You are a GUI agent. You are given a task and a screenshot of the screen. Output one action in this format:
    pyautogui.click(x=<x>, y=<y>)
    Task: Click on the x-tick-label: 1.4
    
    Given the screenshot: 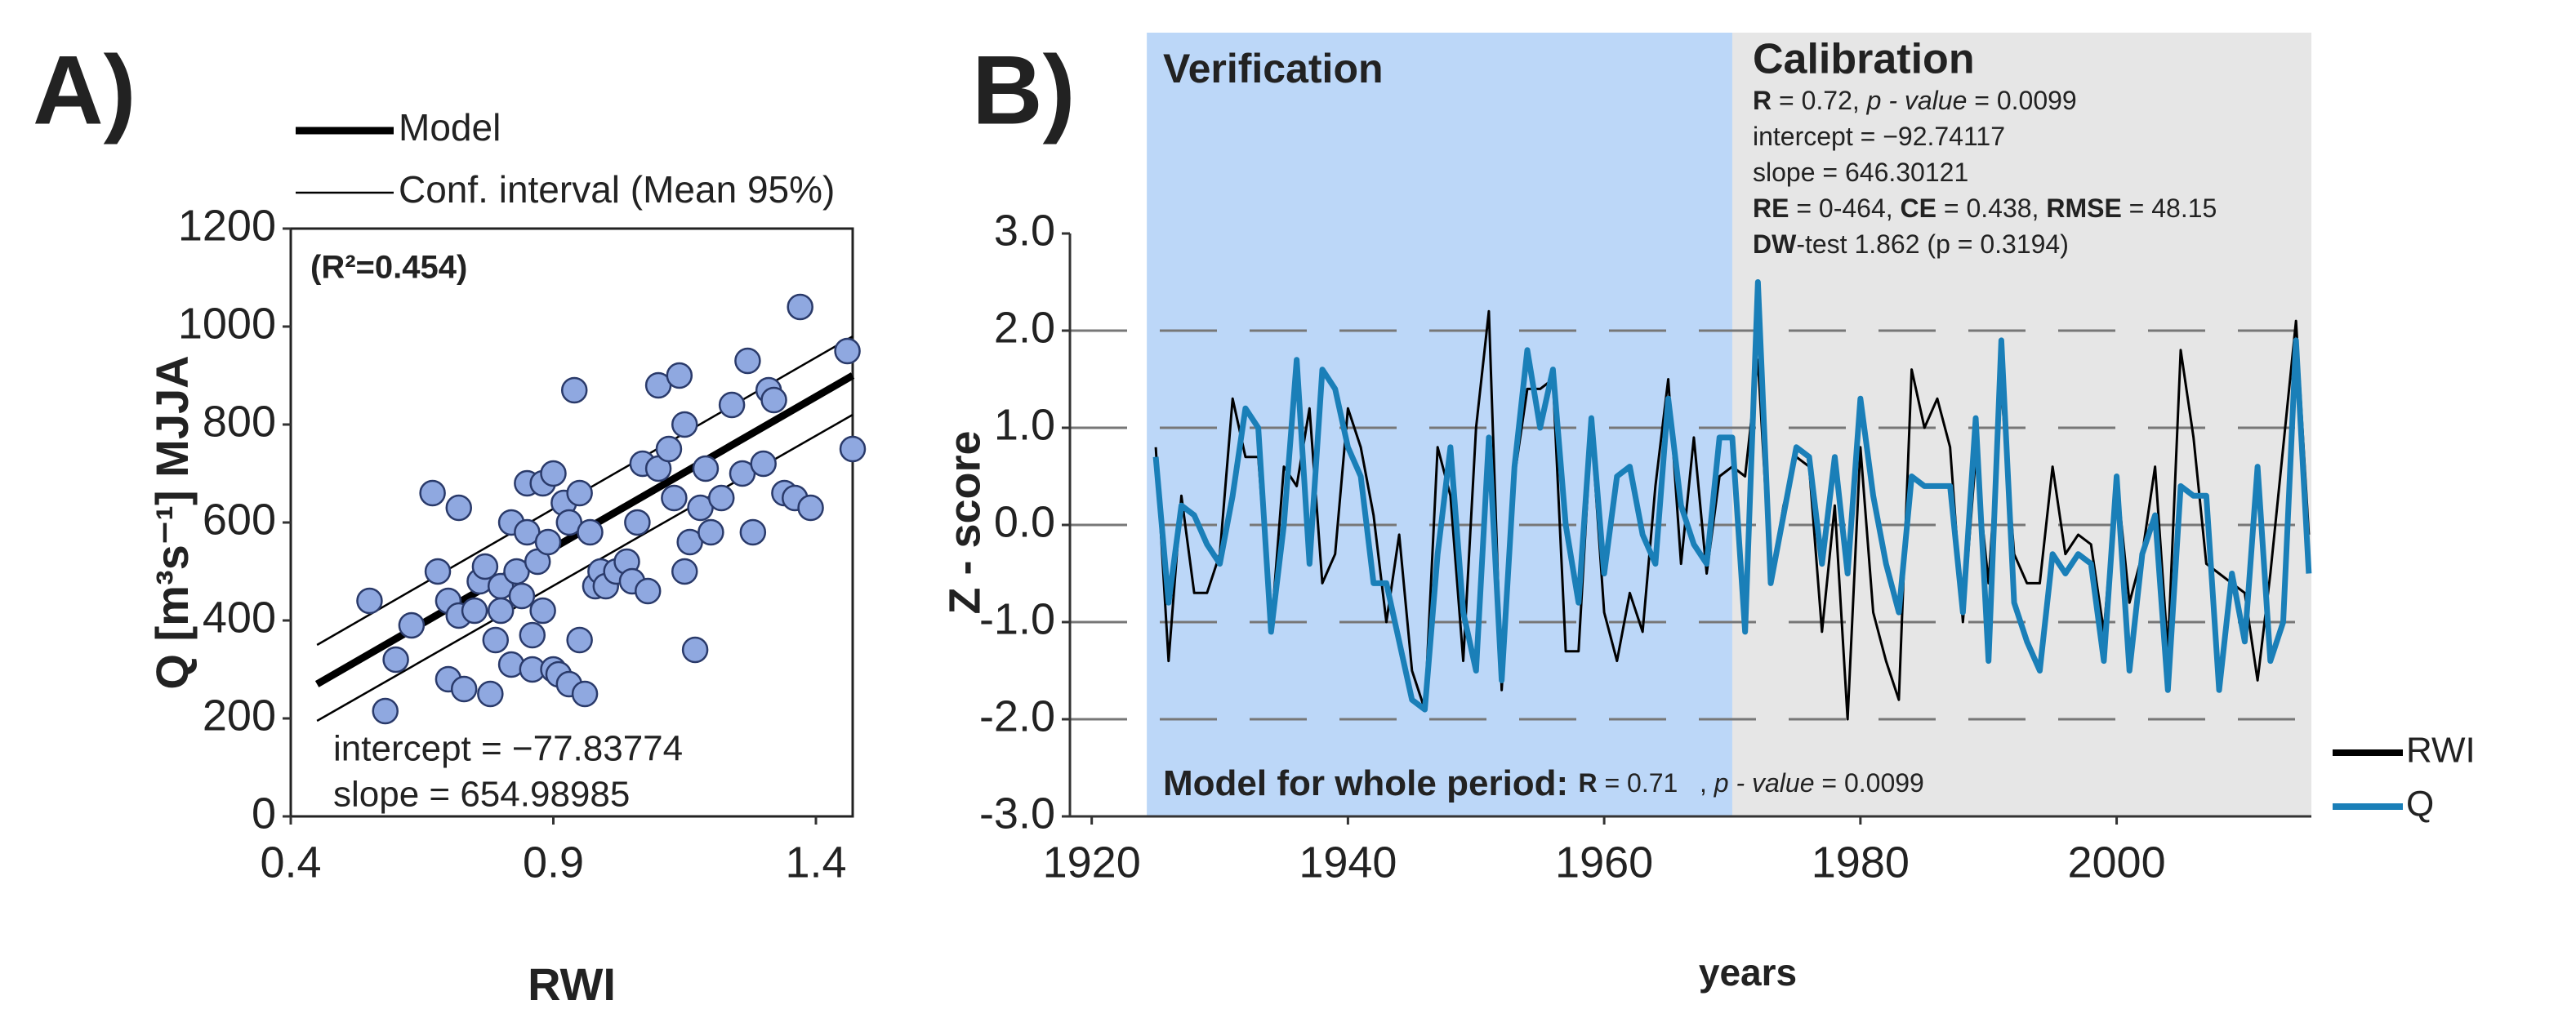 What is the action you would take?
    pyautogui.click(x=815, y=862)
    